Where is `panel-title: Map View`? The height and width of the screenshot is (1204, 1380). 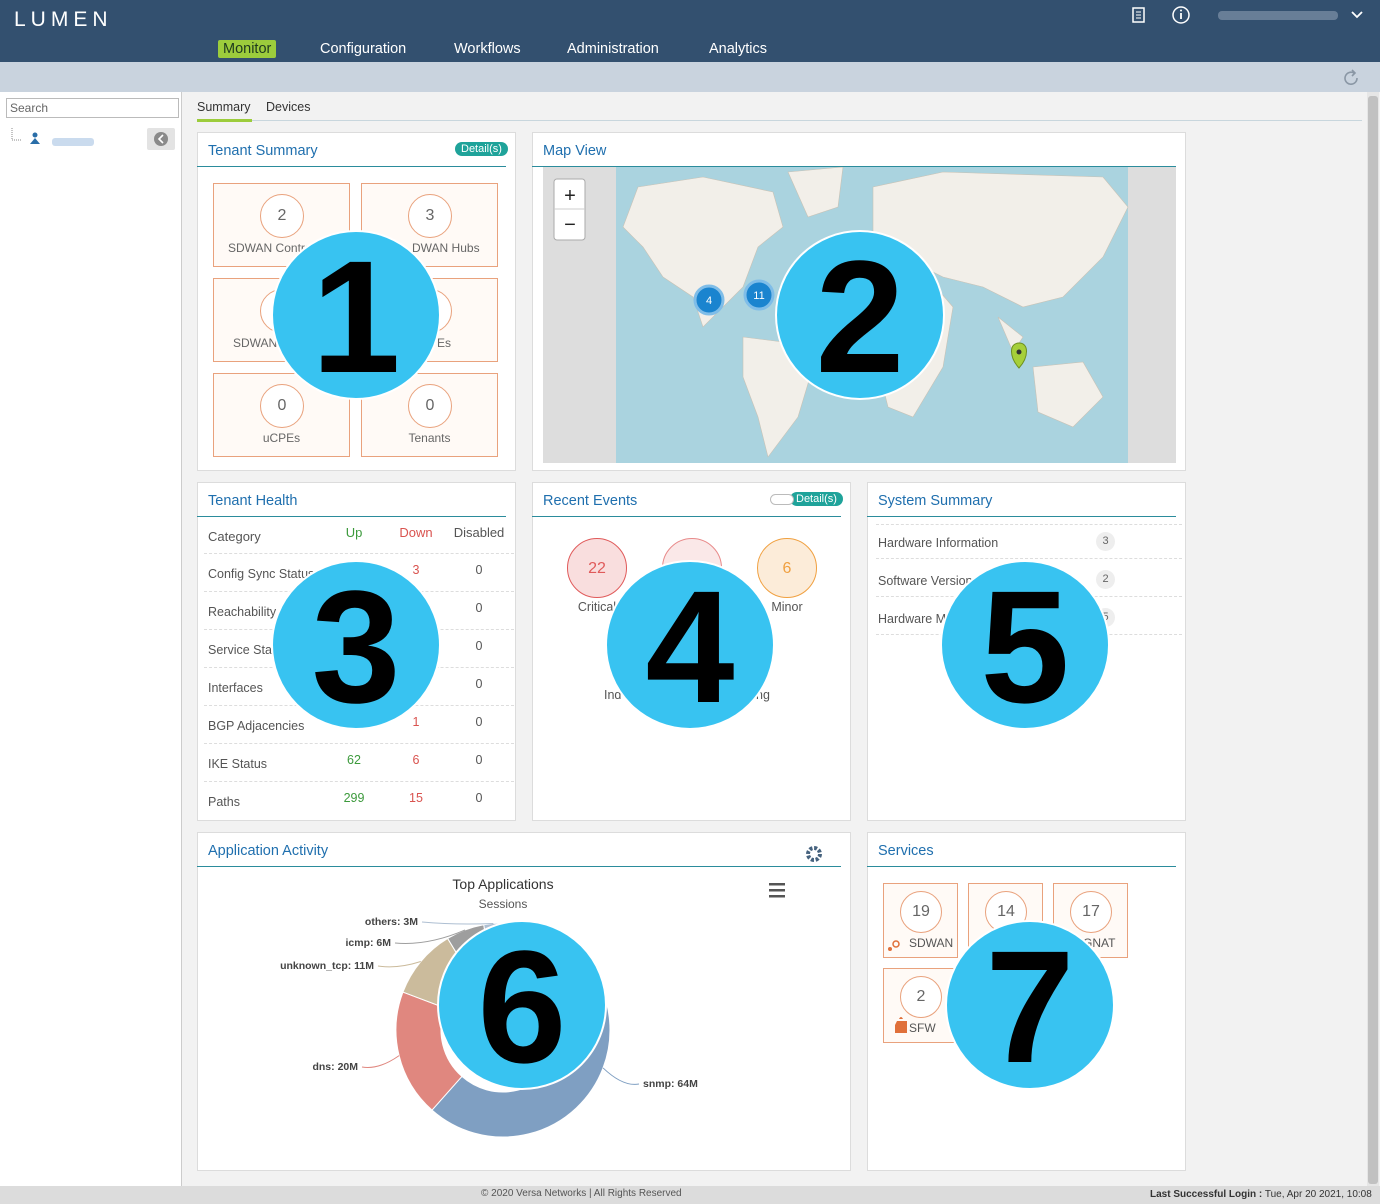 panel-title: Map View is located at coordinates (575, 151).